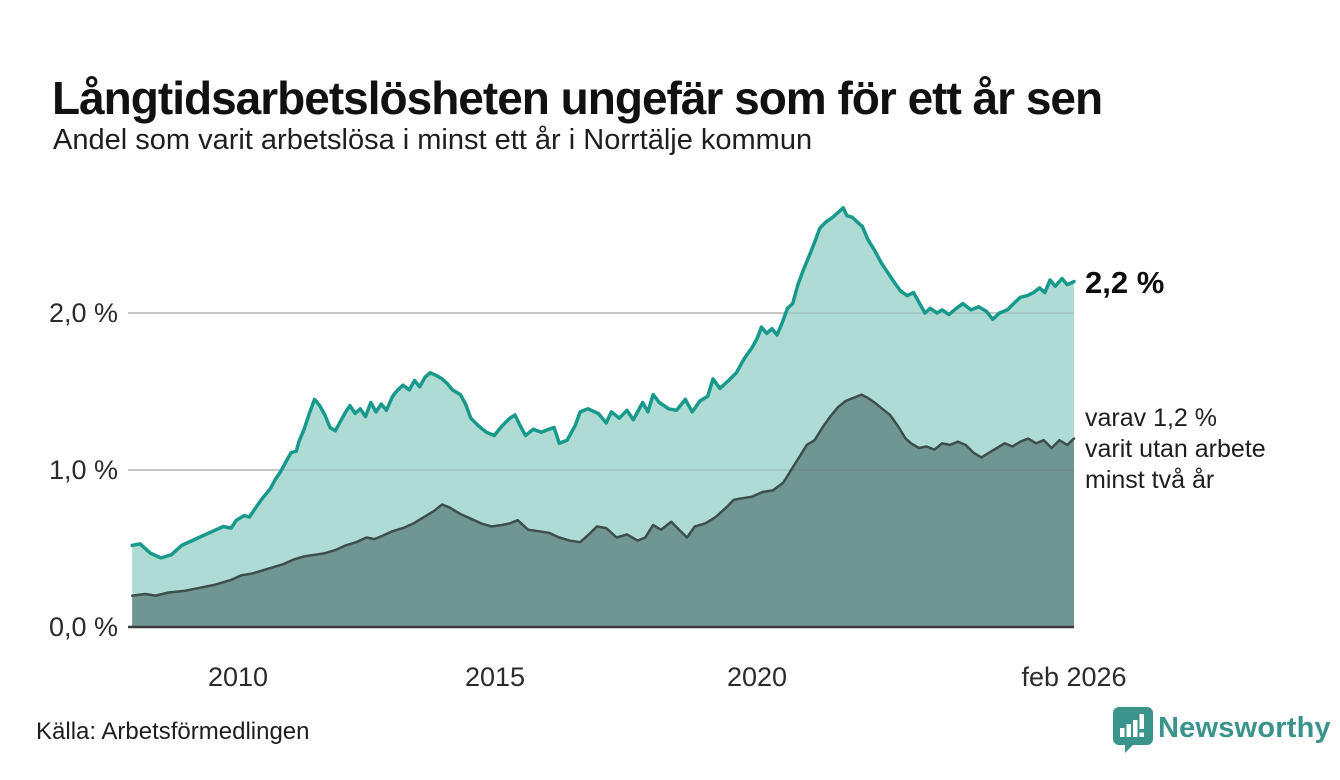 The height and width of the screenshot is (780, 1340). What do you see at coordinates (83, 470) in the screenshot?
I see `y-axis-tick-1: 1,0 %` at bounding box center [83, 470].